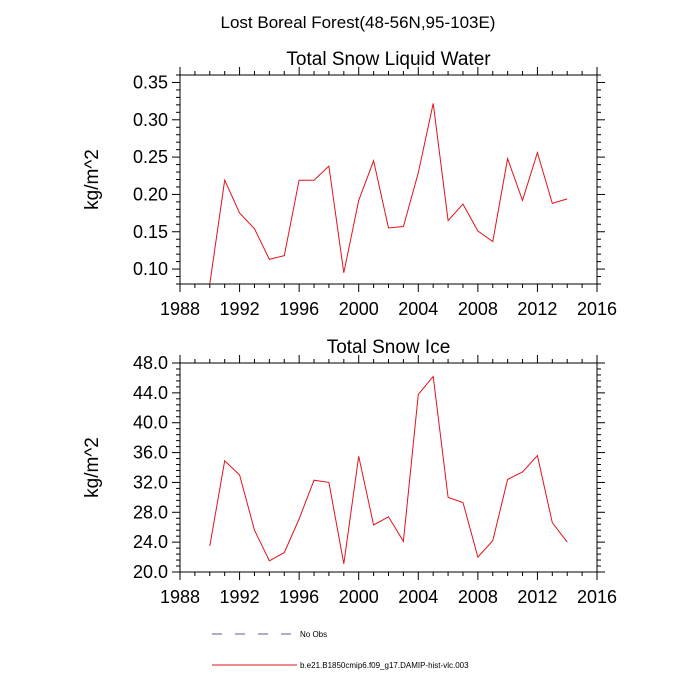 Image resolution: width=700 pixels, height=700 pixels. I want to click on legend-label: No Obs, so click(313, 634).